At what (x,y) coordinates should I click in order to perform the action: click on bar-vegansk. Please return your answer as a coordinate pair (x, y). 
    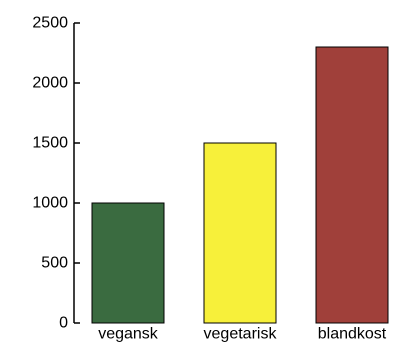
    Looking at the image, I should click on (128, 263).